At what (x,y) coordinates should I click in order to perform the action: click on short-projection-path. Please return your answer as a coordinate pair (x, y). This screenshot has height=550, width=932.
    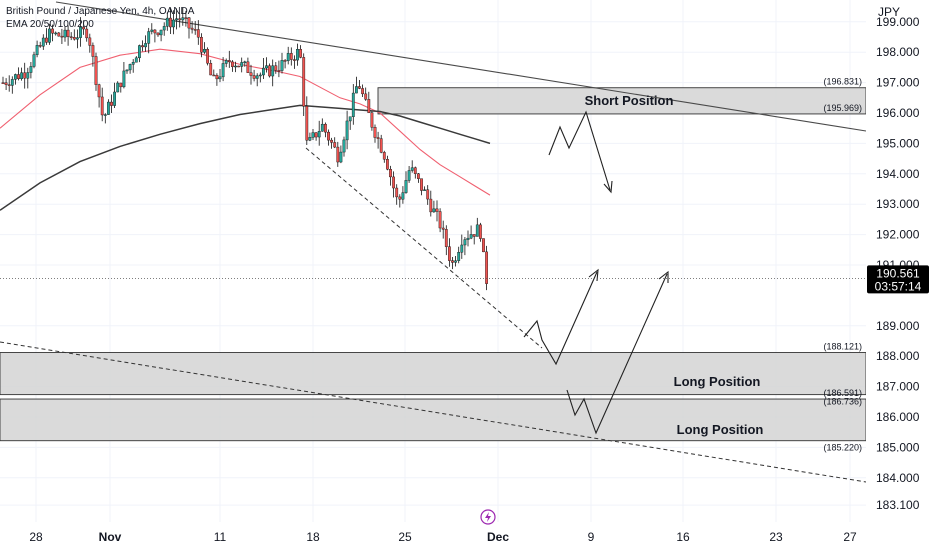
    Looking at the image, I should click on (579, 150).